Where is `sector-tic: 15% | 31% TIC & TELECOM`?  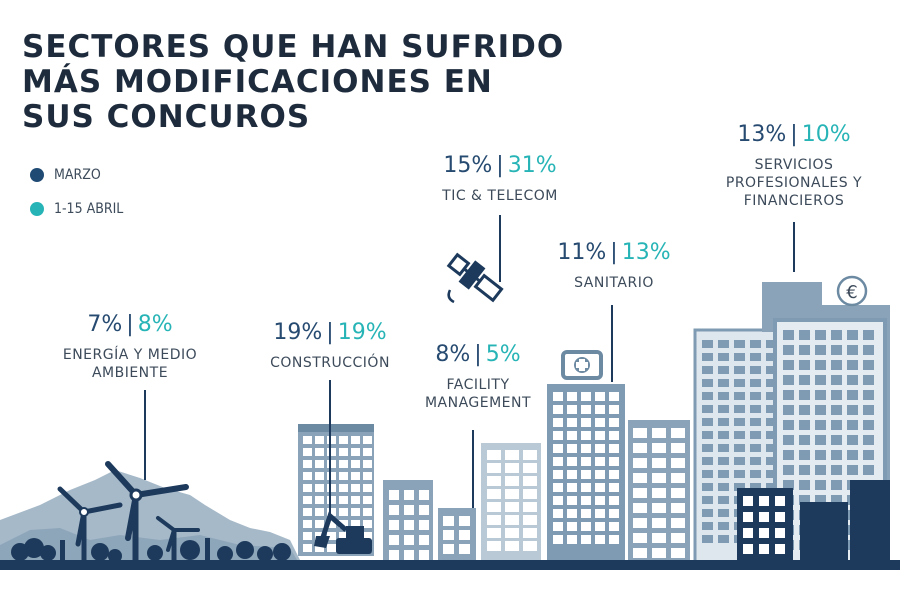
sector-tic: 15% | 31% TIC & TELECOM is located at coordinates (500, 179).